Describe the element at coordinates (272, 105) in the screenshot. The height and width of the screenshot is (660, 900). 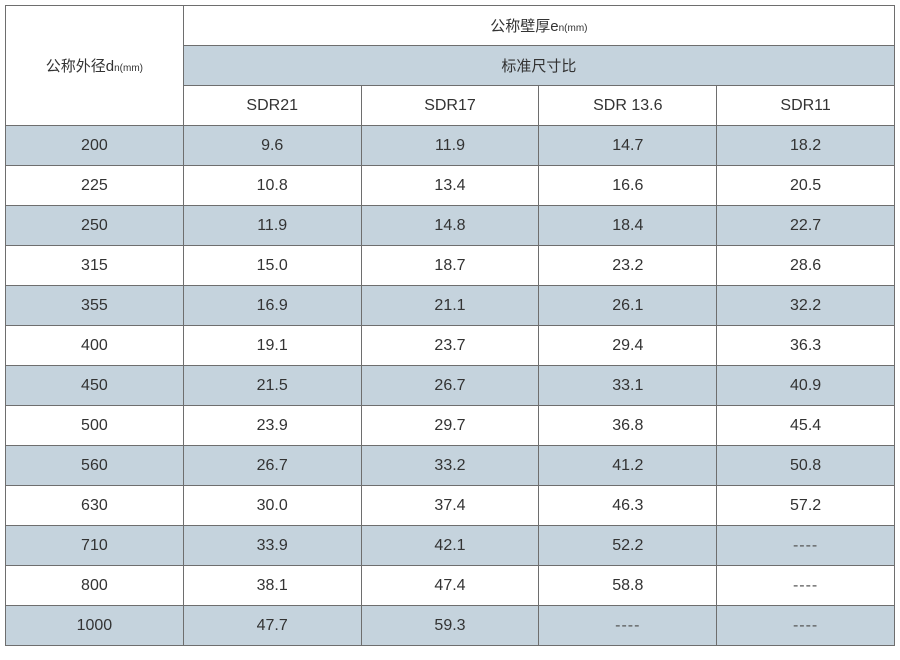
I see `column-header: SDR21` at that location.